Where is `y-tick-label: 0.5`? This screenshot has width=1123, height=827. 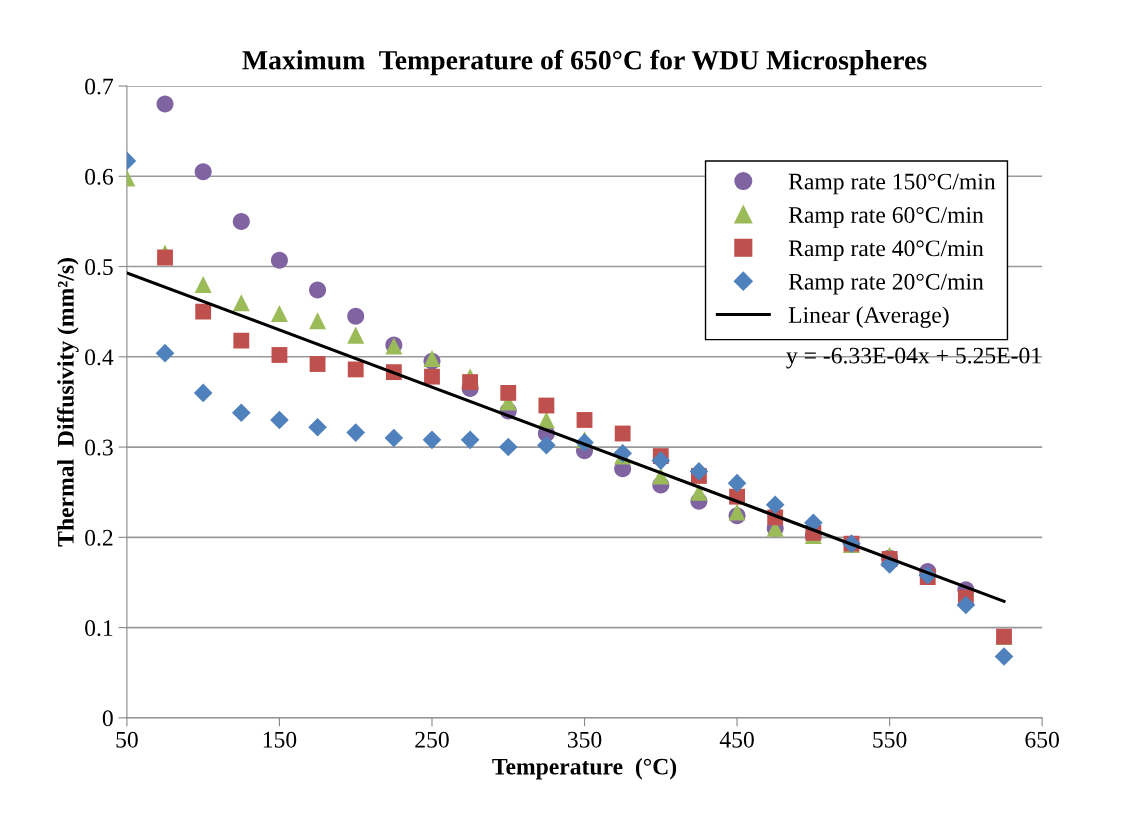
y-tick-label: 0.5 is located at coordinates (99, 267).